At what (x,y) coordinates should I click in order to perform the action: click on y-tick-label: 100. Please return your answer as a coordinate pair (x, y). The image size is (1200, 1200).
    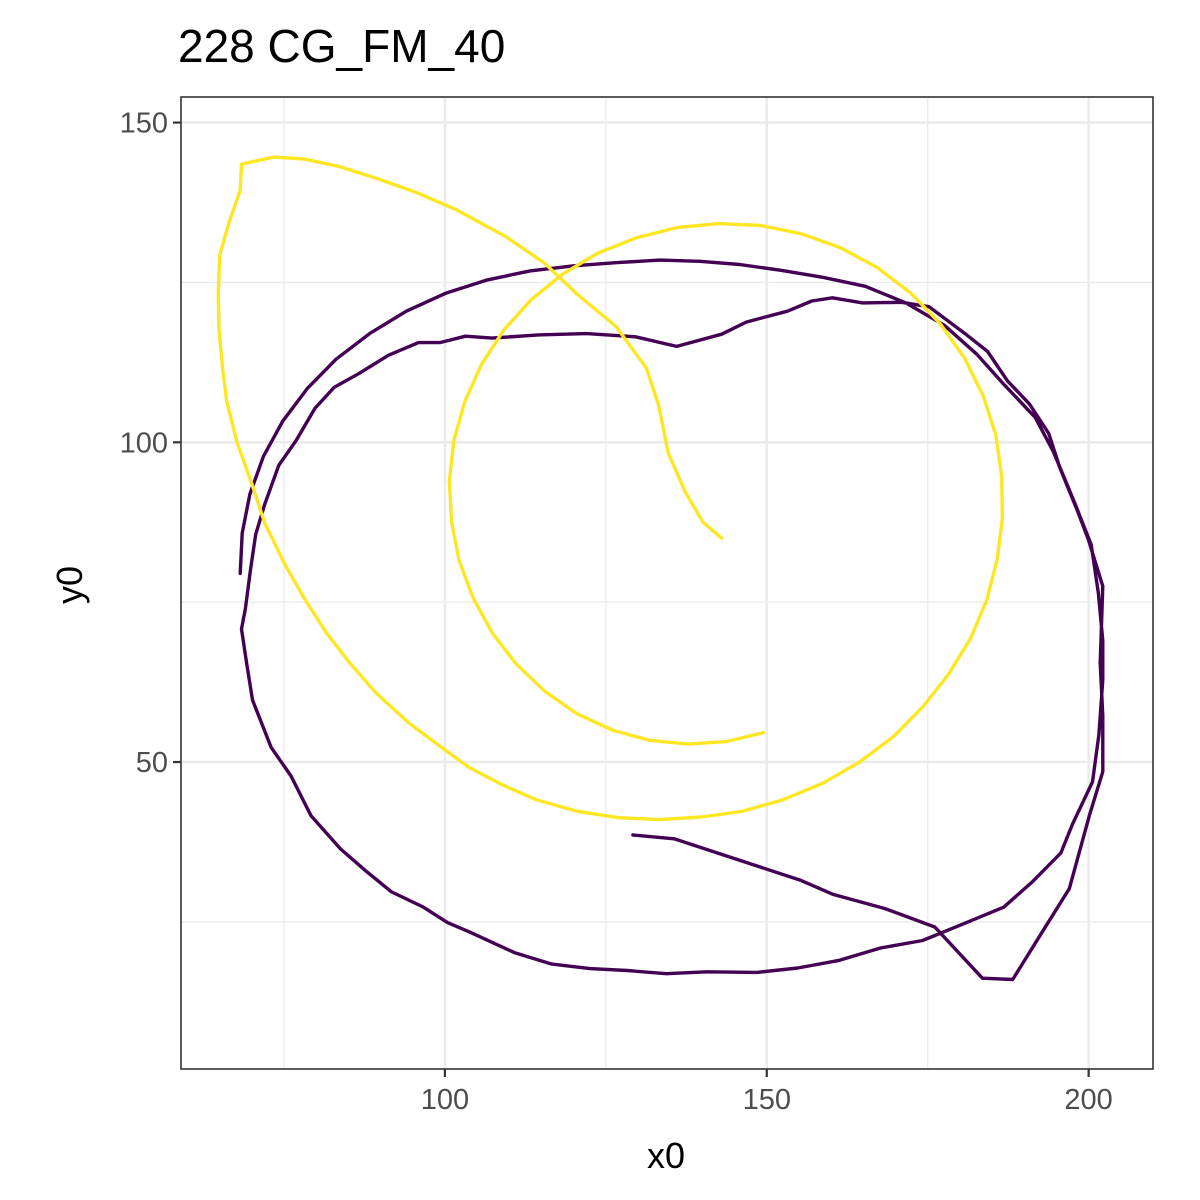
    Looking at the image, I should click on (144, 443).